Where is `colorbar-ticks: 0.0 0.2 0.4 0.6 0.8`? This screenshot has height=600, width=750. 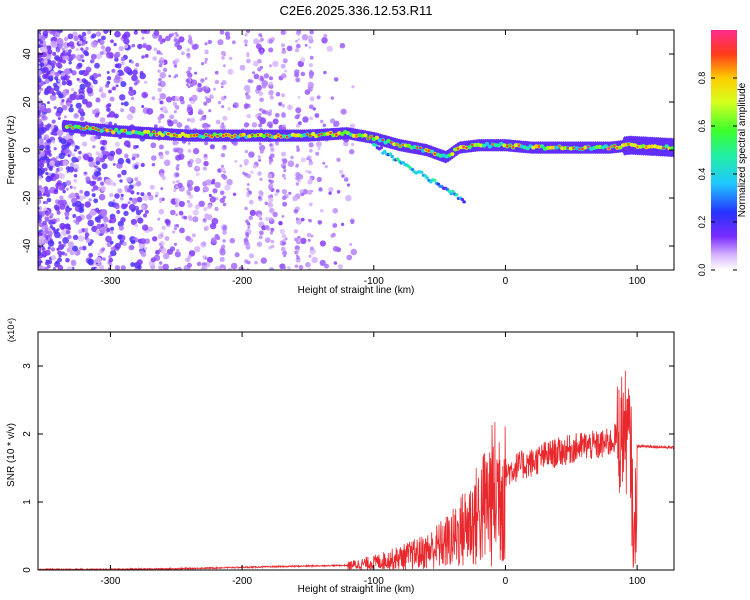 colorbar-ticks: 0.0 0.2 0.4 0.6 0.8 is located at coordinates (717, 174).